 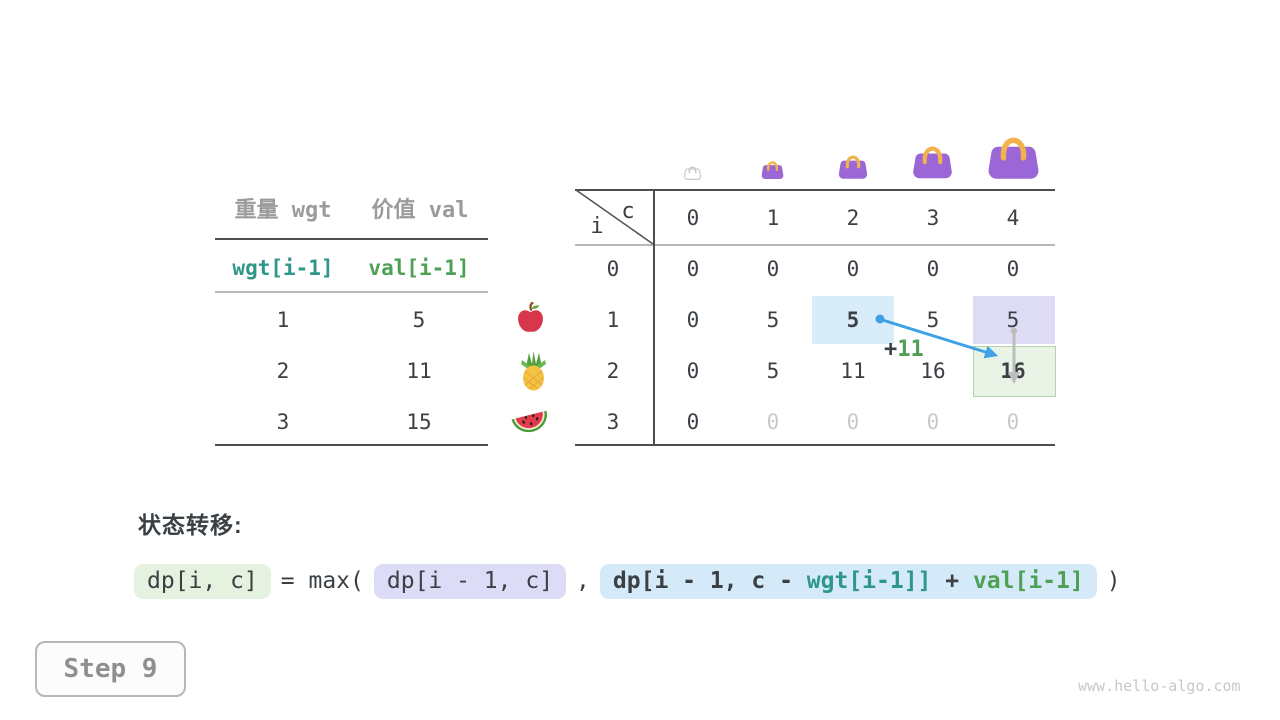 What do you see at coordinates (1113, 581) in the screenshot?
I see `formula-close-paren: )` at bounding box center [1113, 581].